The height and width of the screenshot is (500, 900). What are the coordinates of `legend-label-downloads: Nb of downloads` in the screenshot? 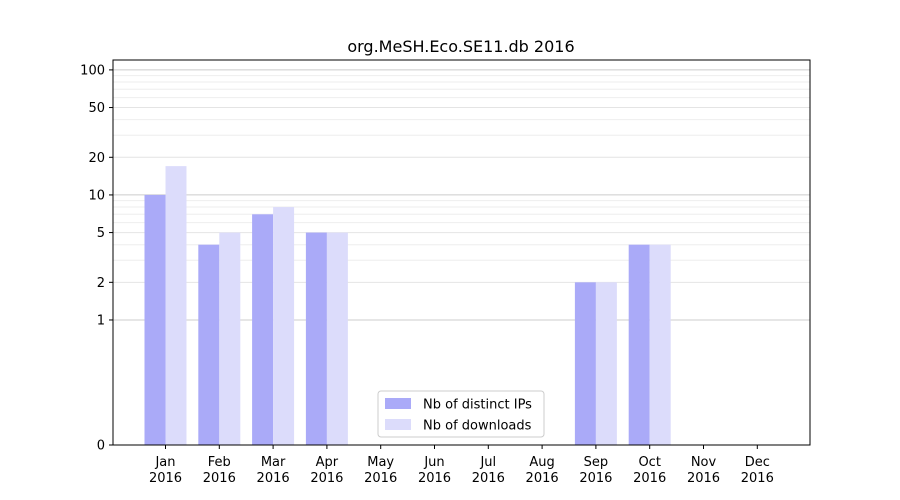 It's located at (477, 426).